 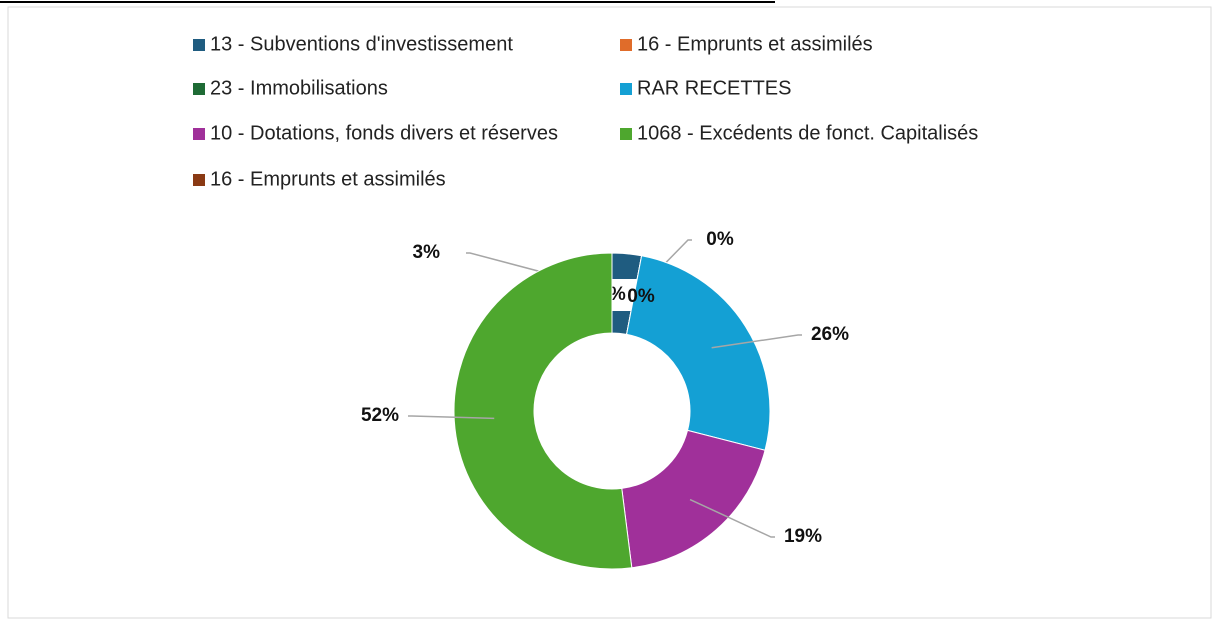 I want to click on data-label: 3%, so click(x=427, y=252).